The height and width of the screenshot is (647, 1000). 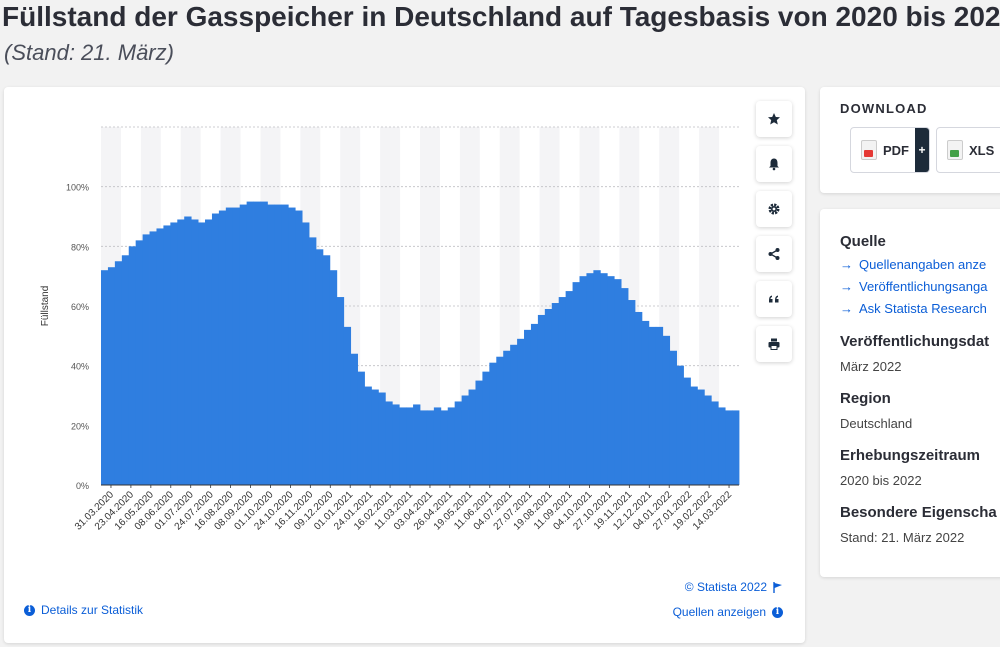 What do you see at coordinates (774, 344) in the screenshot?
I see `print-button` at bounding box center [774, 344].